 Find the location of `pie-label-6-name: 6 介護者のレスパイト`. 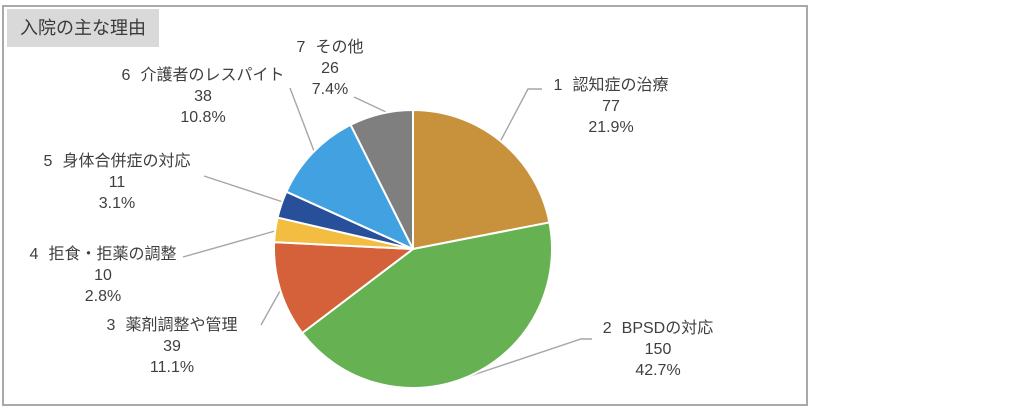

pie-label-6-name: 6 介護者のレスパイト is located at coordinates (203, 75).